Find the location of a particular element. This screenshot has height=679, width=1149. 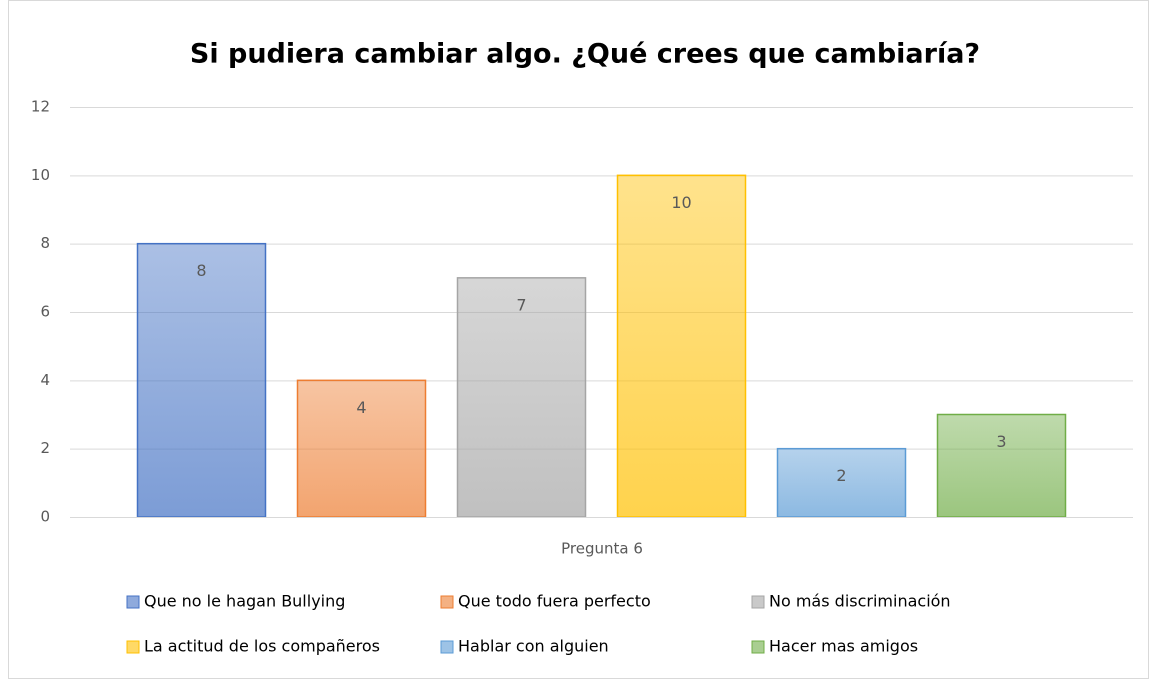

data-label: 7 is located at coordinates (521, 304).